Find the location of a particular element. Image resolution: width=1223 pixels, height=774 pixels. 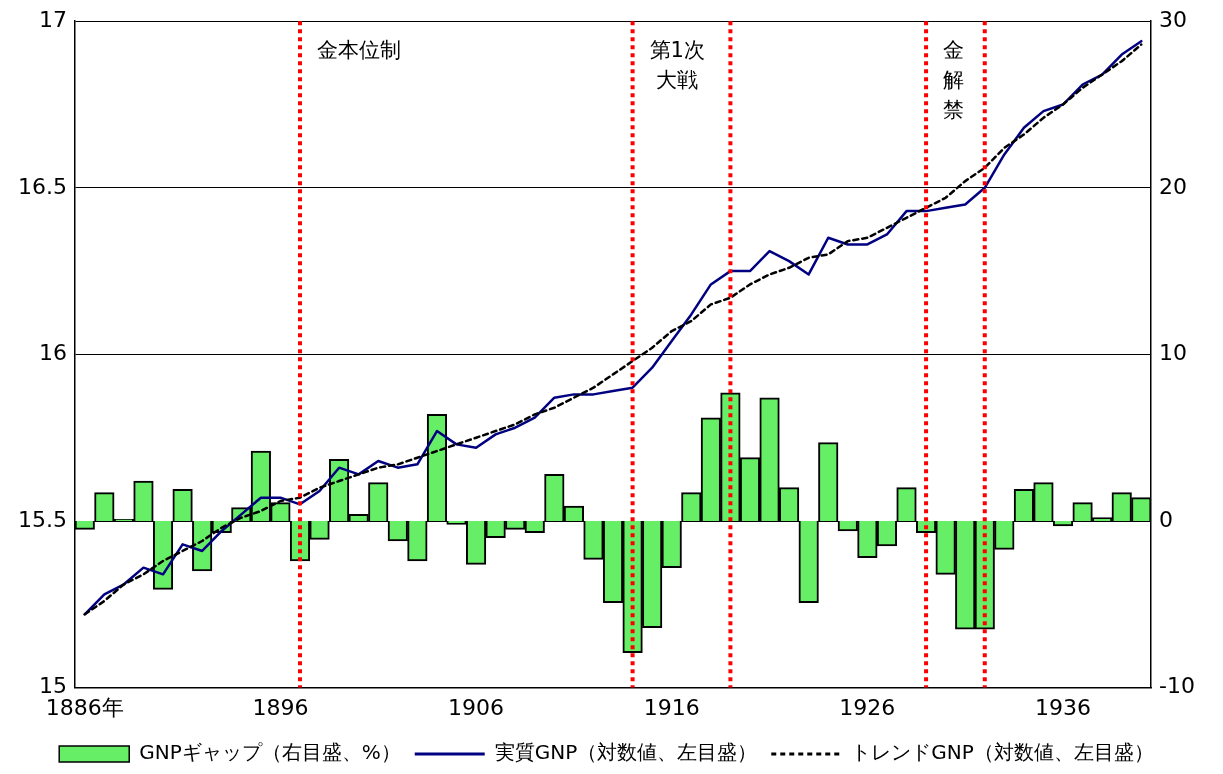

y-tick-label: 16.5 is located at coordinates (42, 186).